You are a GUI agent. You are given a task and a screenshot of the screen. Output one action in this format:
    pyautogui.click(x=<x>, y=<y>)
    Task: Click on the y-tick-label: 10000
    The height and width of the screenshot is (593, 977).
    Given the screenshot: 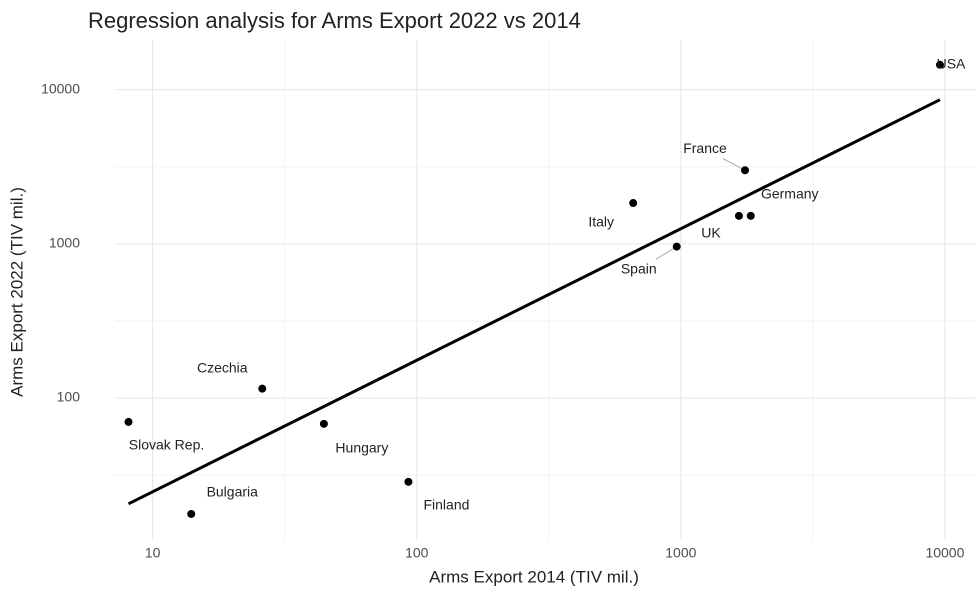 What is the action you would take?
    pyautogui.click(x=60, y=88)
    